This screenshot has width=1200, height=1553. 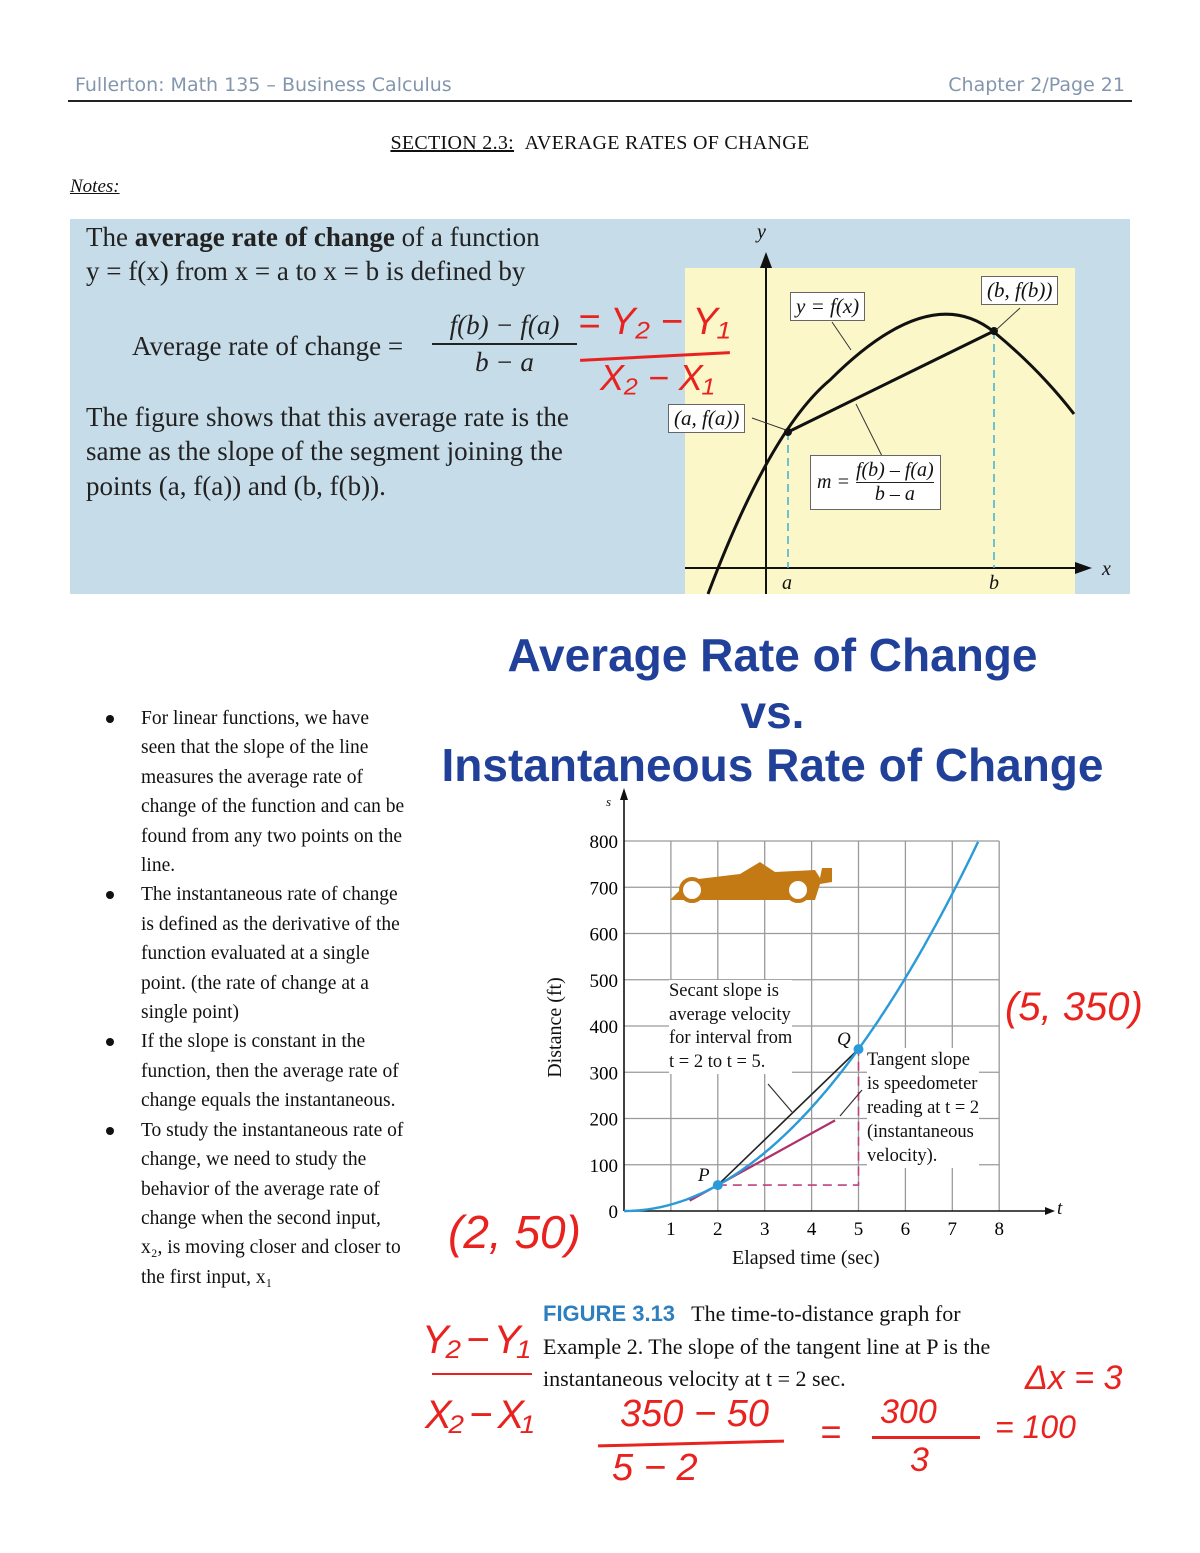 What do you see at coordinates (859, 1229) in the screenshot?
I see `x-tick-label: 5` at bounding box center [859, 1229].